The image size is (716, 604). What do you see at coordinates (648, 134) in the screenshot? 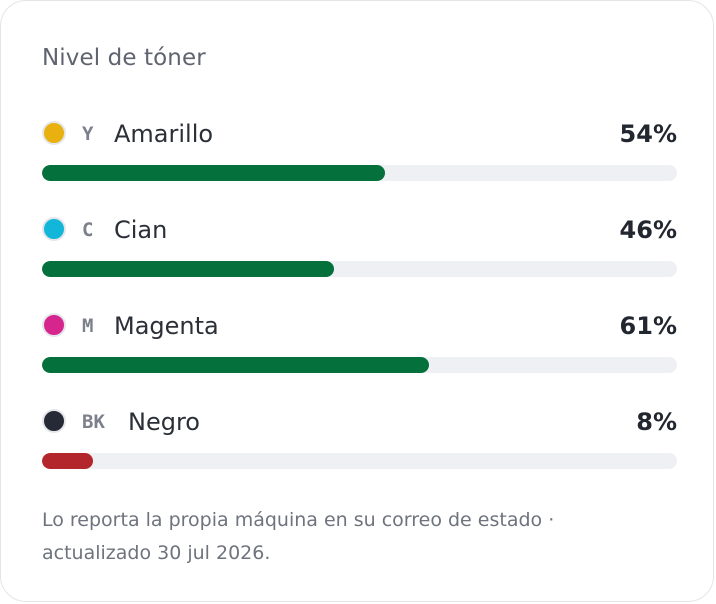
I see `toner-percent: 54%` at bounding box center [648, 134].